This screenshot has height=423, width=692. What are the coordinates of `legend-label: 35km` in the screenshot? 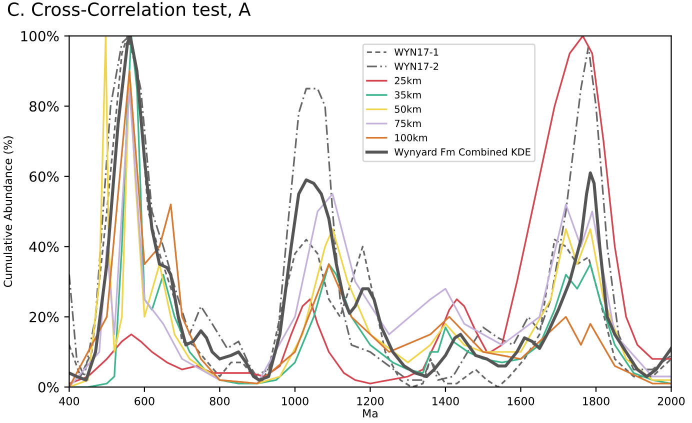 It's located at (407, 95).